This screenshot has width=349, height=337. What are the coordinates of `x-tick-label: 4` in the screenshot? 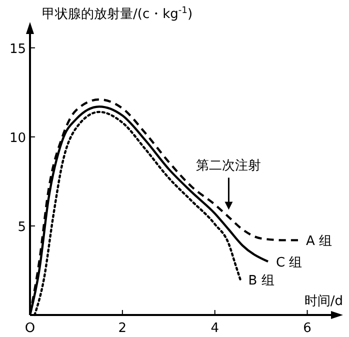 It's located at (214, 328).